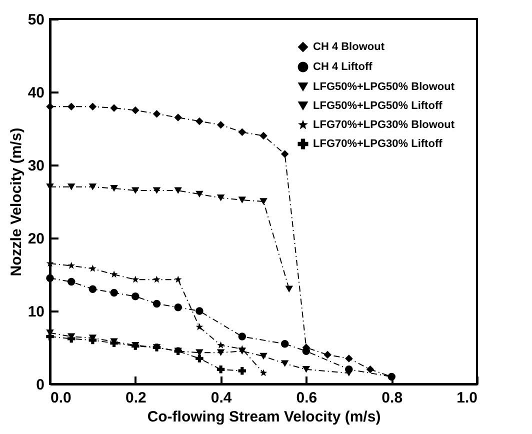  What do you see at coordinates (36, 312) in the screenshot?
I see `y-tick-label: 10` at bounding box center [36, 312].